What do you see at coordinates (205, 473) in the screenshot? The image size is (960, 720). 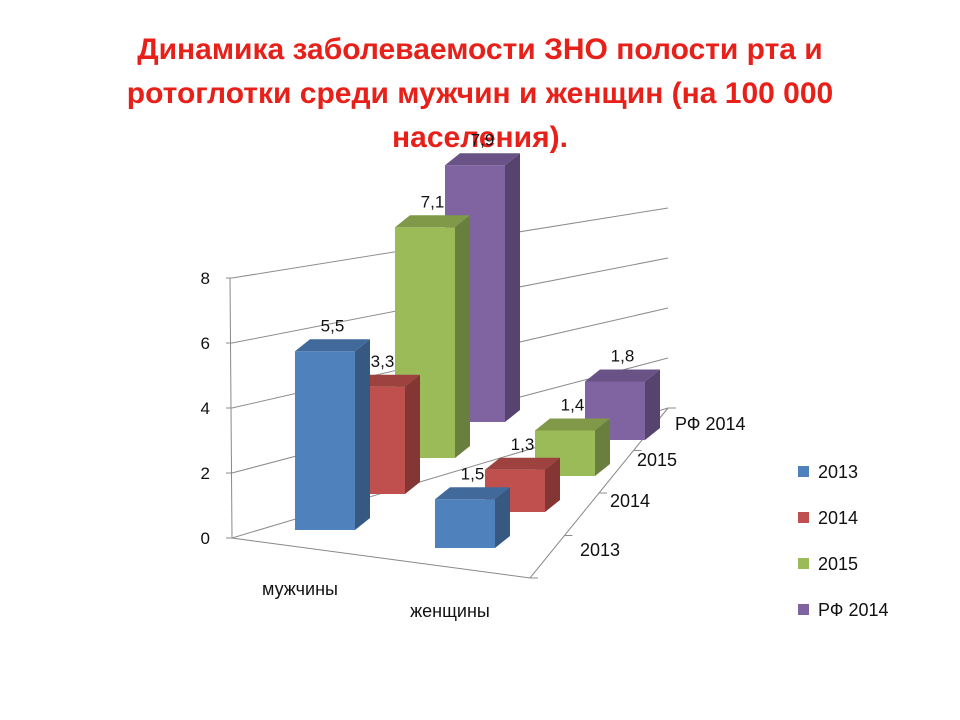 I see `y-tick-label: 2` at bounding box center [205, 473].